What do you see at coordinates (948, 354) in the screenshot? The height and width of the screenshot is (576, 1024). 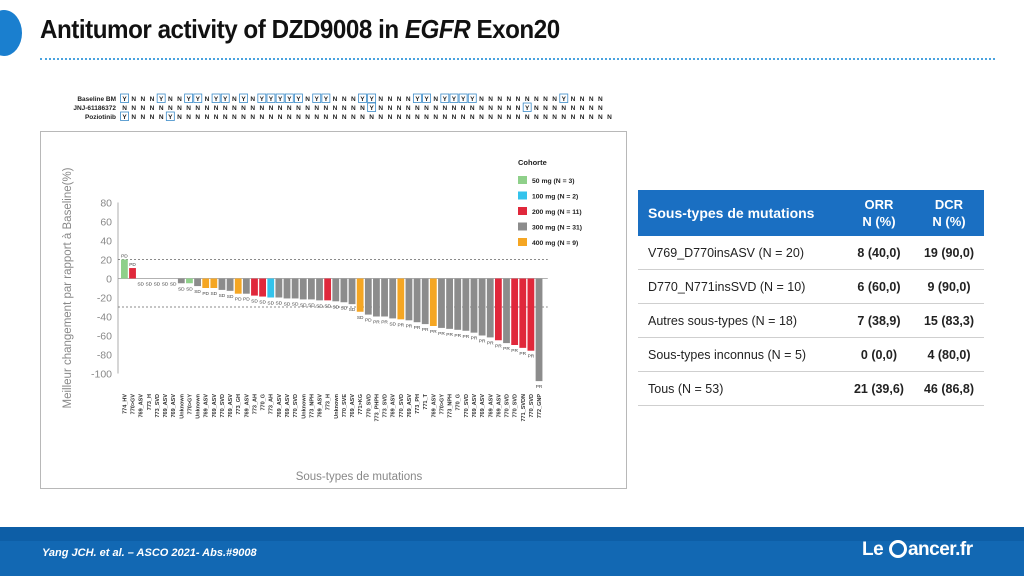 I see `row-dcr: 4 (80,0)` at bounding box center [948, 354].